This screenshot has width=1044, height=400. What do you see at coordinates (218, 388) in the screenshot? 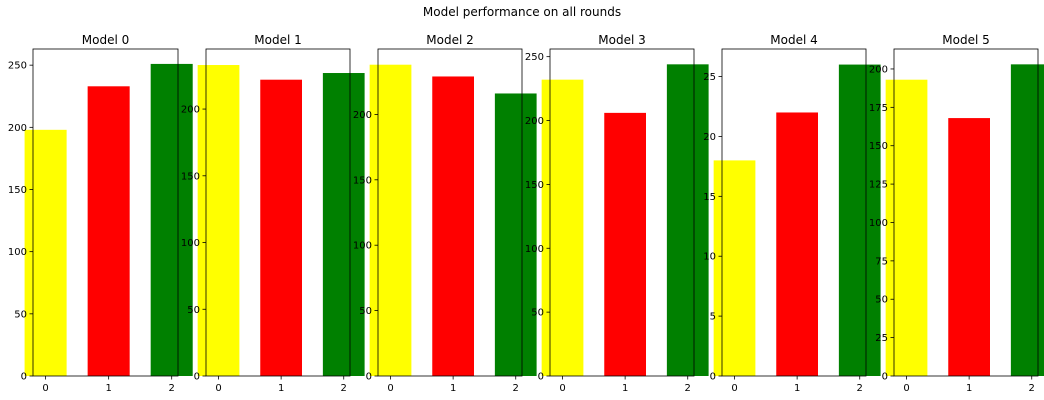
I see `x-tick-label-1-0: 0` at bounding box center [218, 388].